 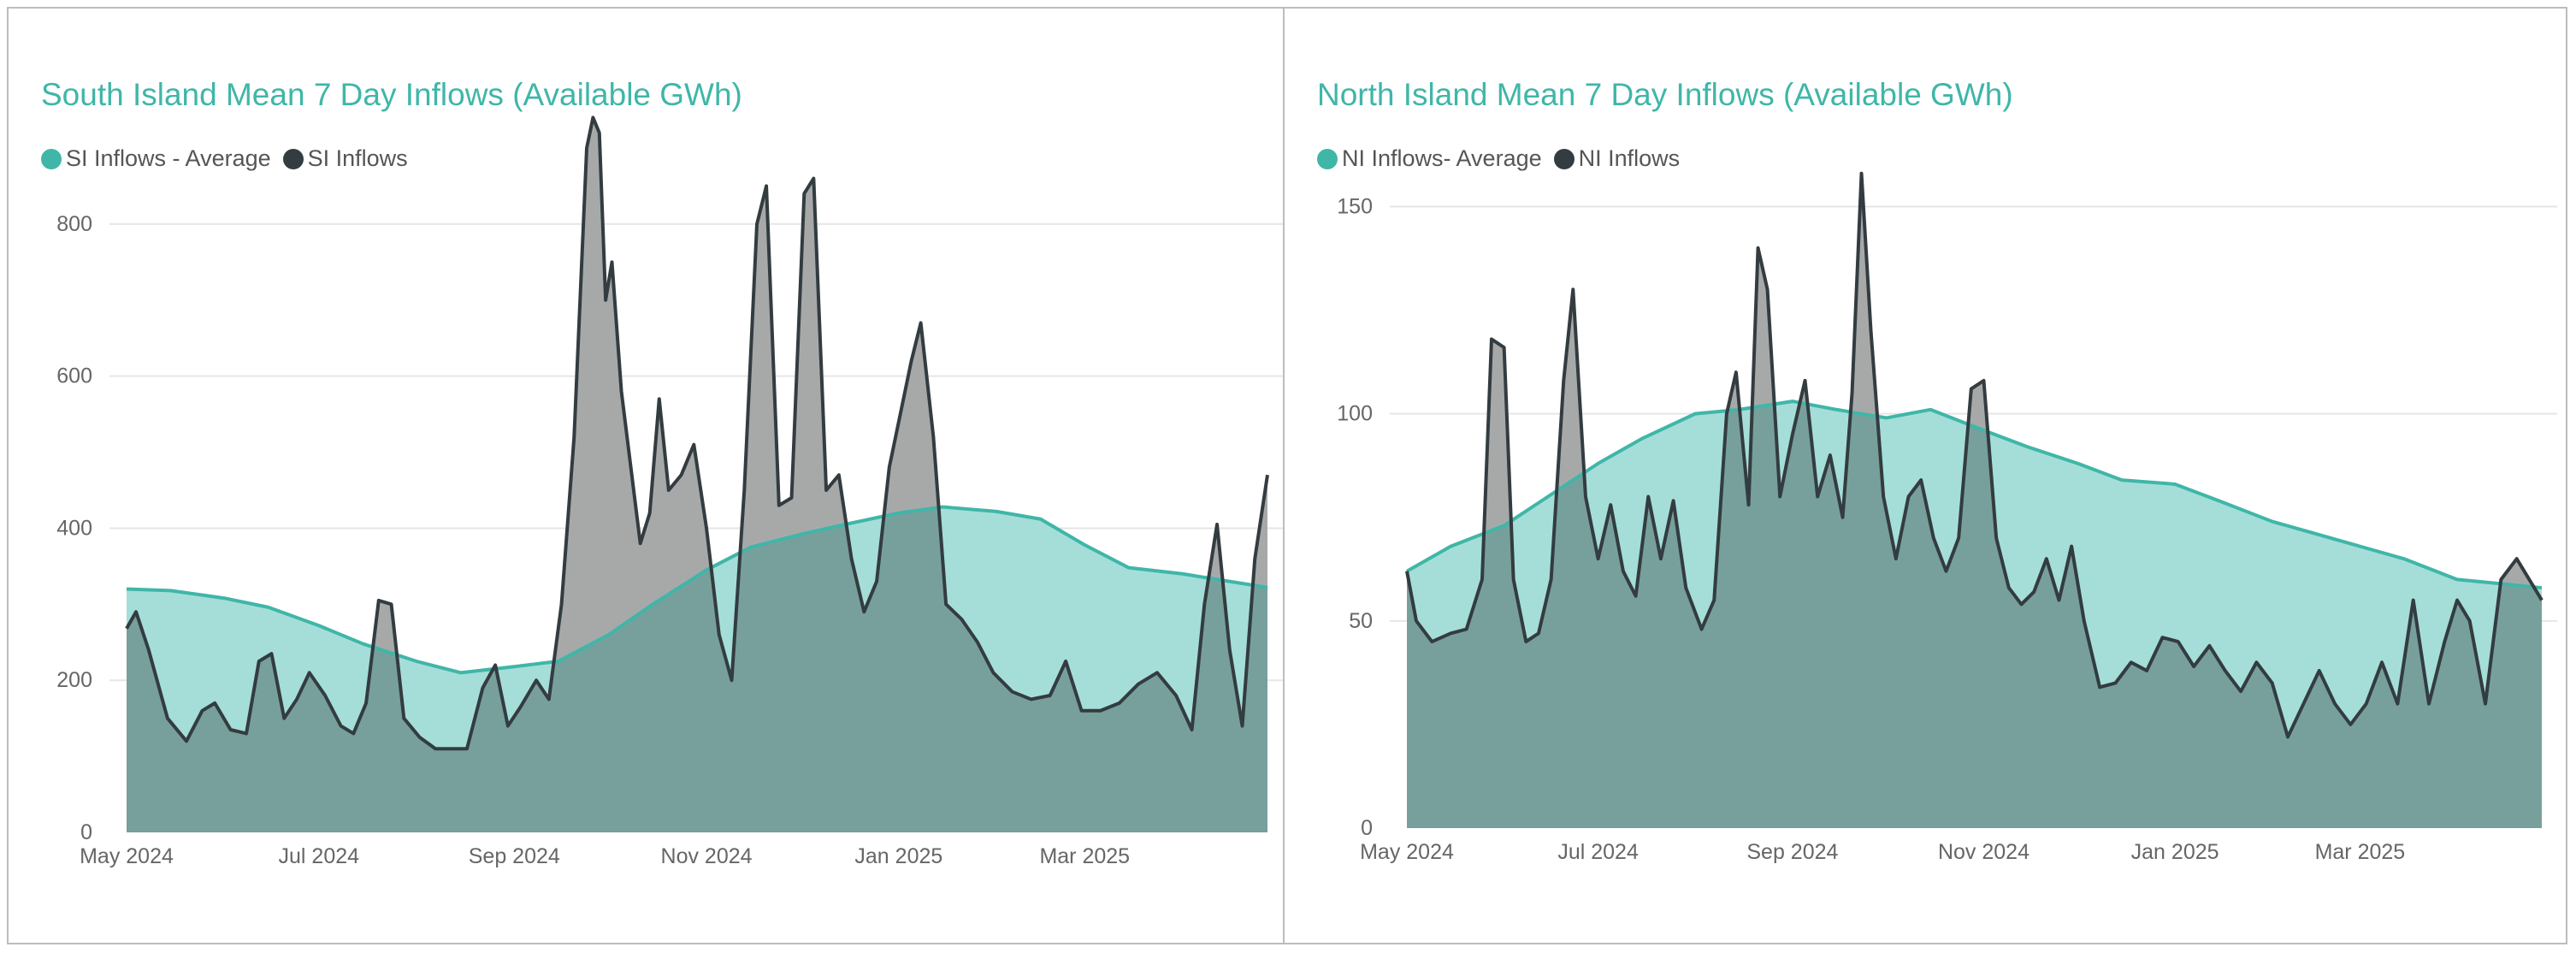 I want to click on ni-average-marker-icon, so click(x=1327, y=158).